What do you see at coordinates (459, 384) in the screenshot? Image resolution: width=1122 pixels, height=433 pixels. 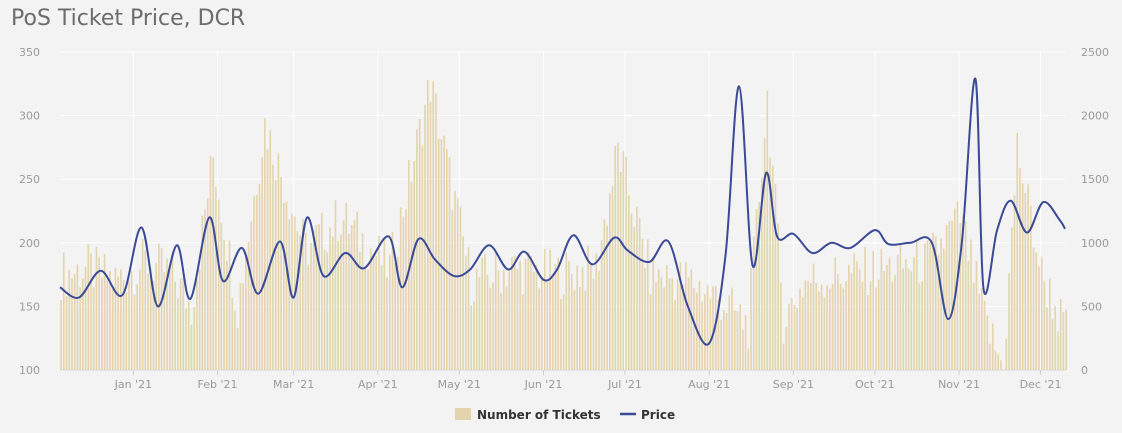 I see `x-tick-label: May '21` at bounding box center [459, 384].